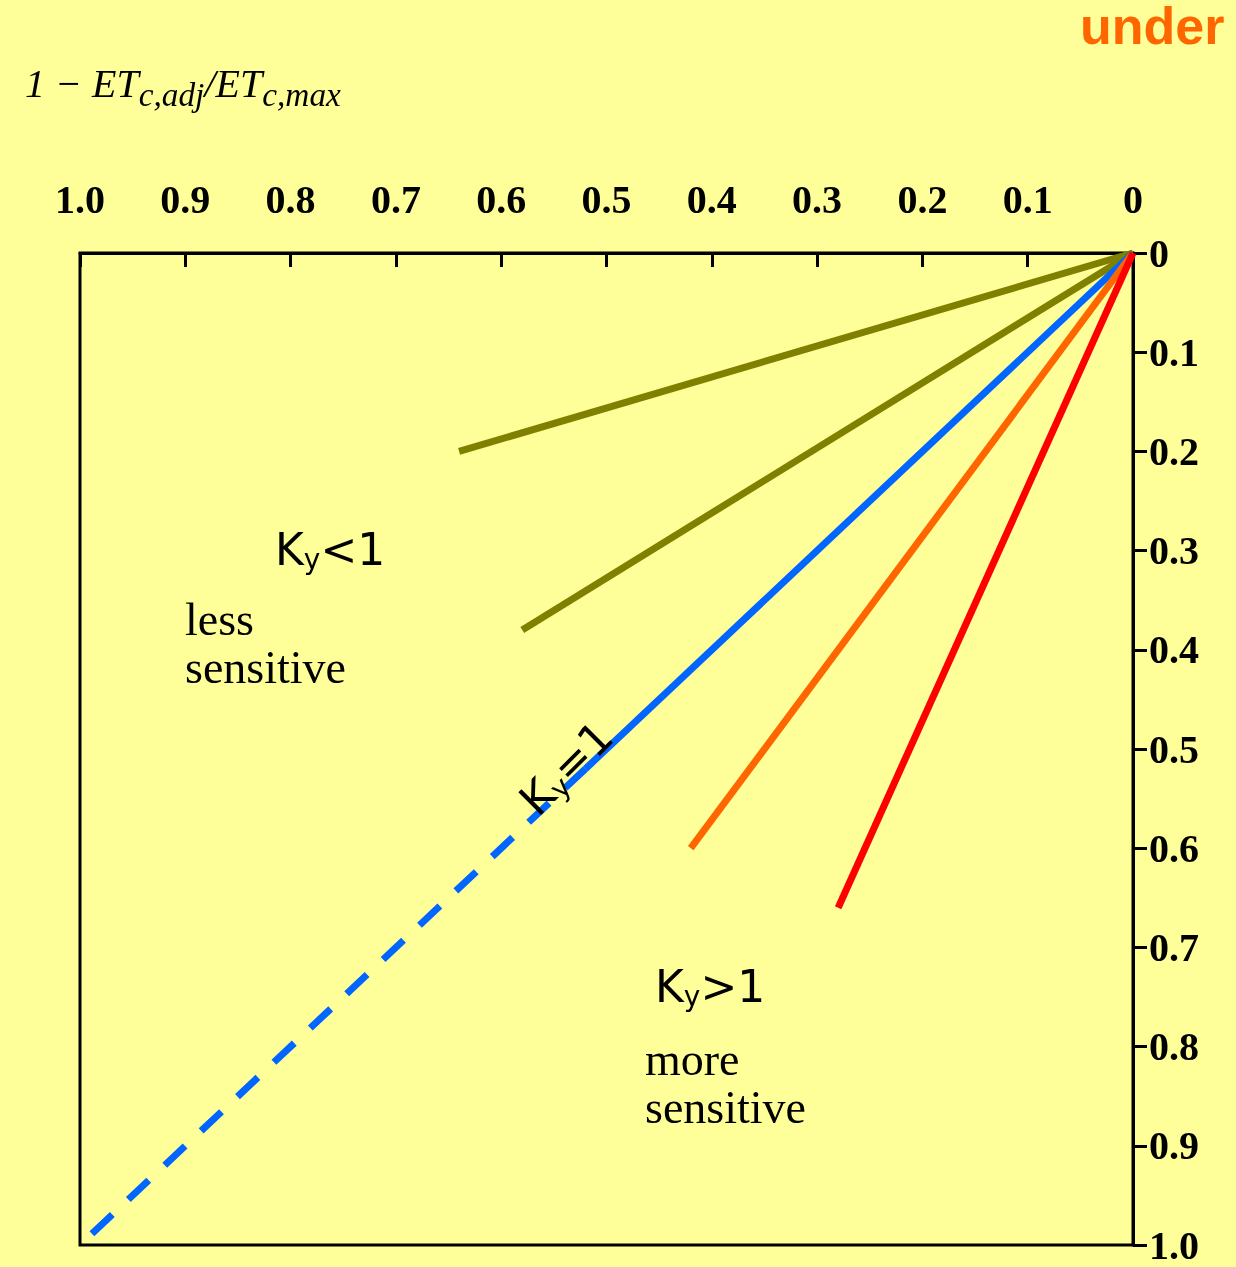  What do you see at coordinates (1174, 1146) in the screenshot?
I see `y-tick-label: 0.9` at bounding box center [1174, 1146].